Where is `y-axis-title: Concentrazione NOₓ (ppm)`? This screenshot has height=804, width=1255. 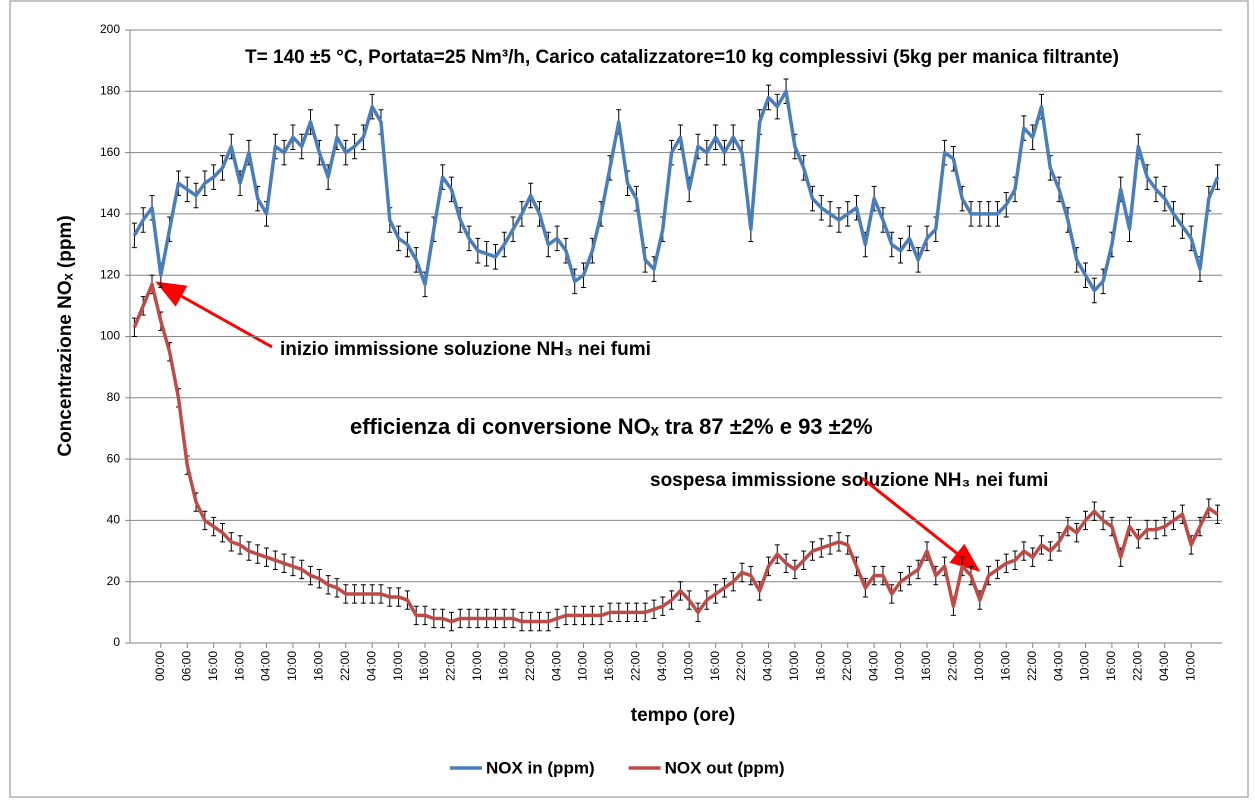 y-axis-title: Concentrazione NOₓ (ppm) is located at coordinates (65, 335).